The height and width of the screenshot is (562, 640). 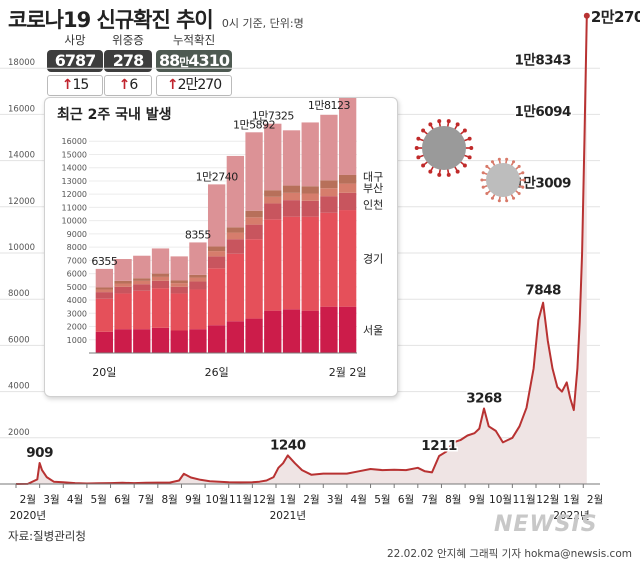 What do you see at coordinates (51, 500) in the screenshot?
I see `main-x-tick-label: 3월` at bounding box center [51, 500].